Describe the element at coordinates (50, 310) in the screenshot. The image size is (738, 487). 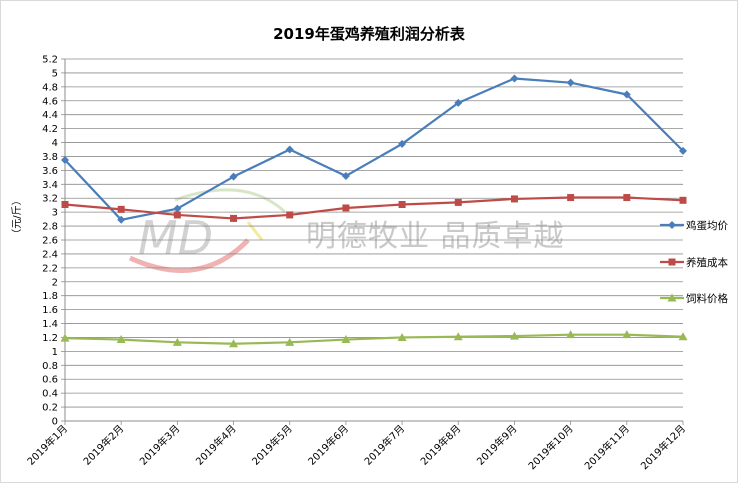
I see `y-tick-label: 1.6` at that location.